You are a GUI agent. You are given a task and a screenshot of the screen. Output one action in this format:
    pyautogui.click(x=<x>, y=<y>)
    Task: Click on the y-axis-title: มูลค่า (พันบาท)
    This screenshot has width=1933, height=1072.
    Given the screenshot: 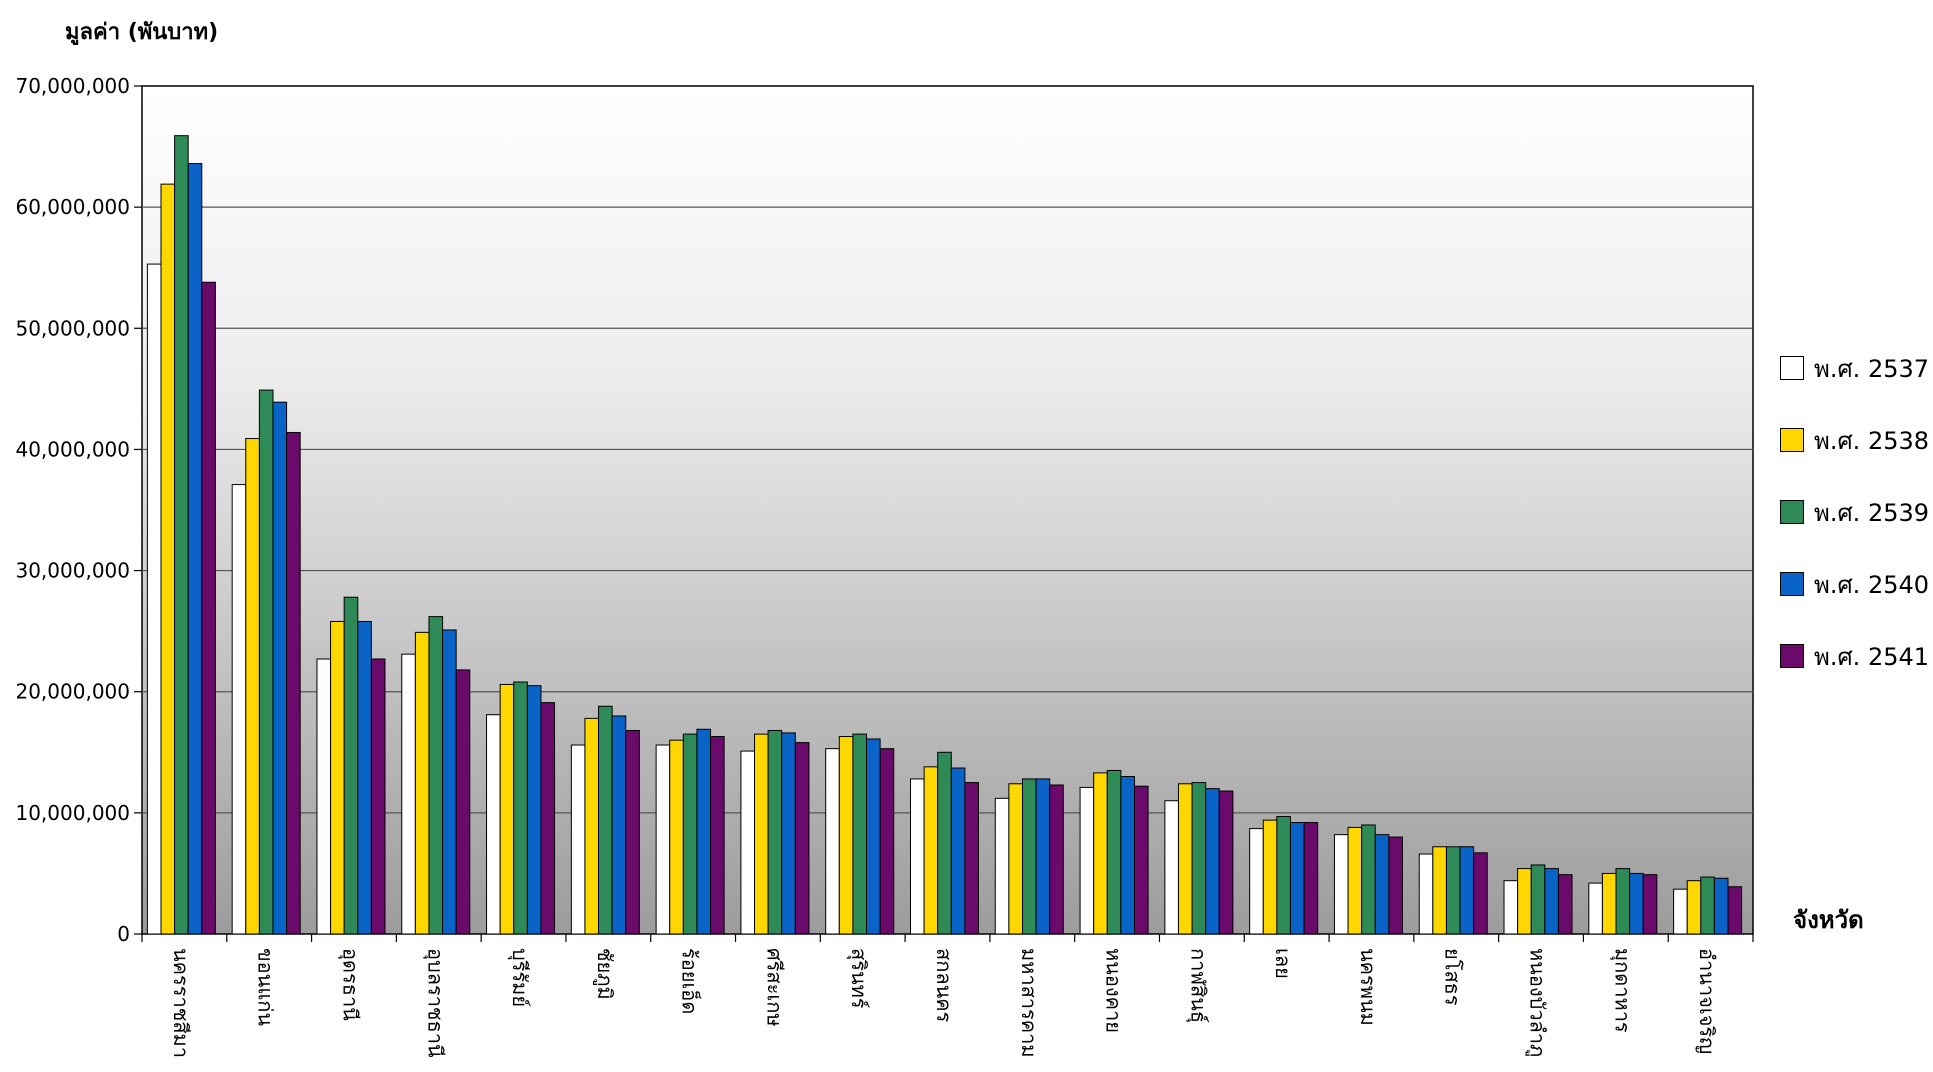 What is the action you would take?
    pyautogui.click(x=142, y=32)
    